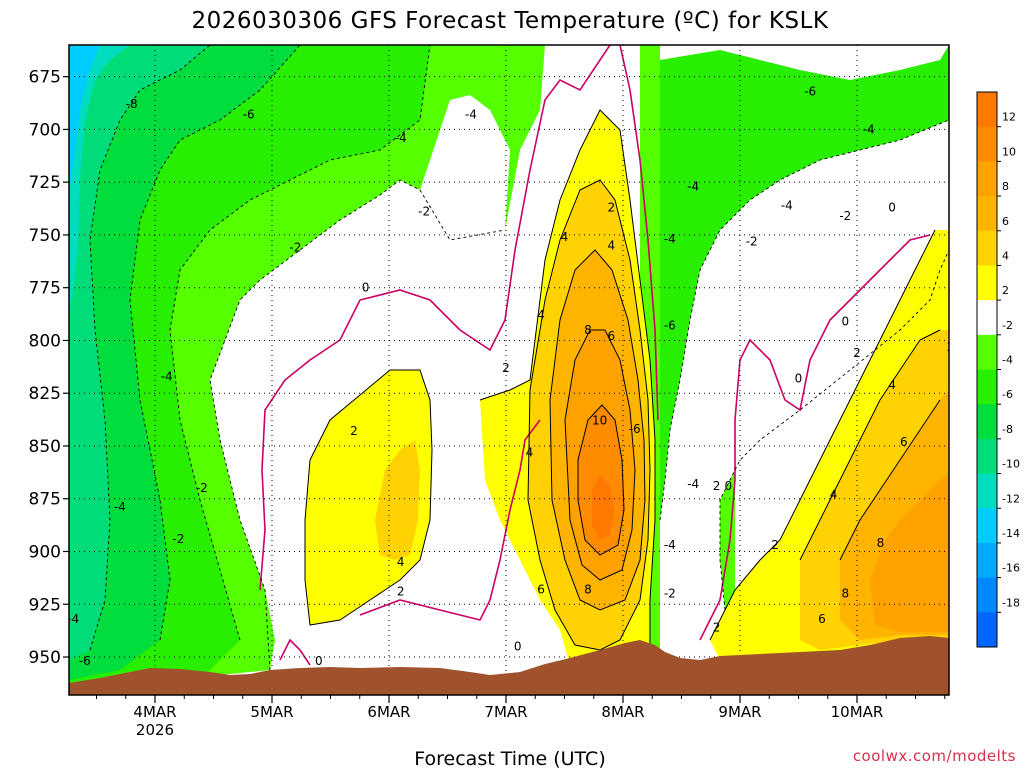 The height and width of the screenshot is (768, 1024). I want to click on y-tick-label: 950, so click(45, 658).